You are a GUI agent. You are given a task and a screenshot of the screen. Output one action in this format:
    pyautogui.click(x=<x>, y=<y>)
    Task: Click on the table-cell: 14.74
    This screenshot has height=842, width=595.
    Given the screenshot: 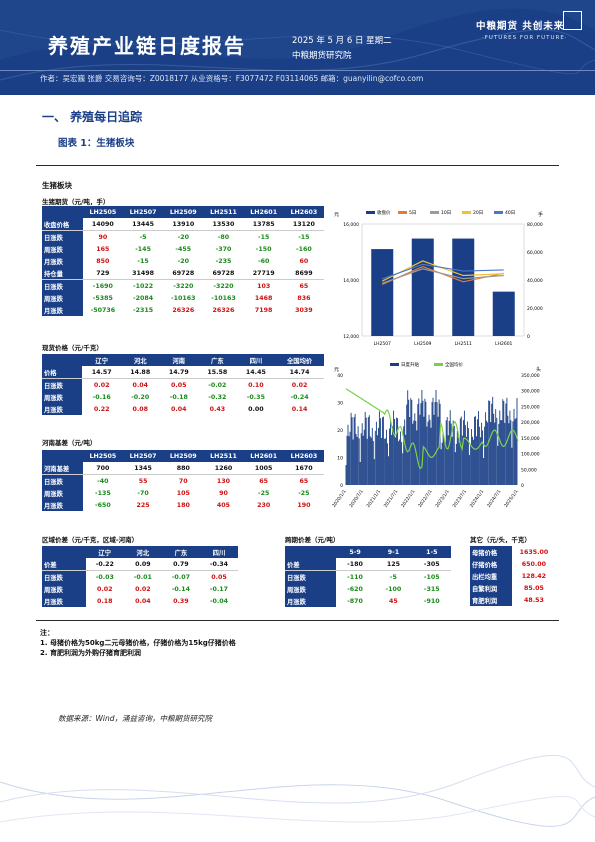 What is the action you would take?
    pyautogui.click(x=299, y=372)
    